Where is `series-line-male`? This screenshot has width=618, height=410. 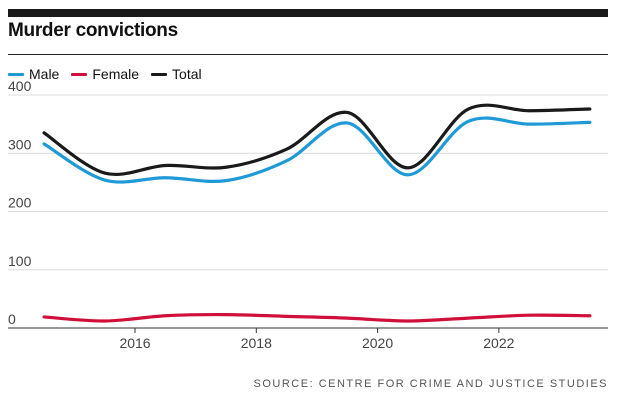
series-line-male is located at coordinates (317, 150).